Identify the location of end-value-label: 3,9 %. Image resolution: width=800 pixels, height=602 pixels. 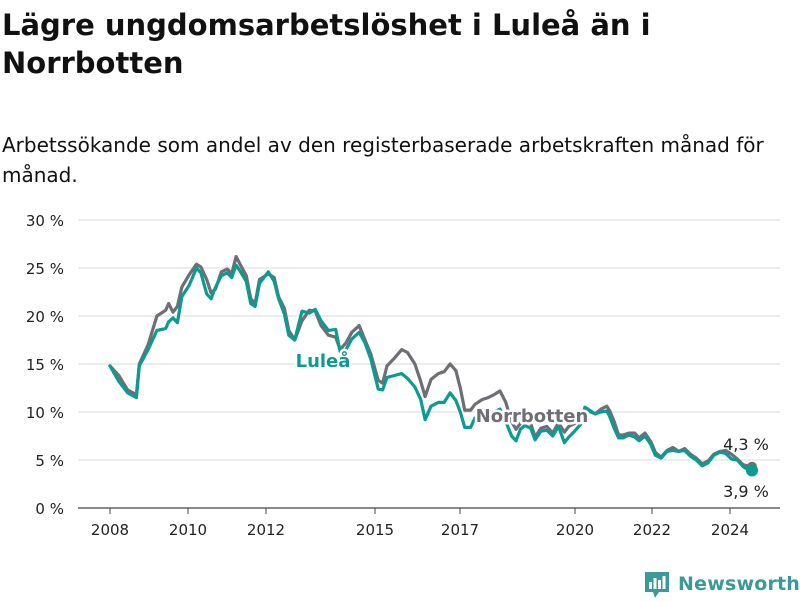
(746, 491).